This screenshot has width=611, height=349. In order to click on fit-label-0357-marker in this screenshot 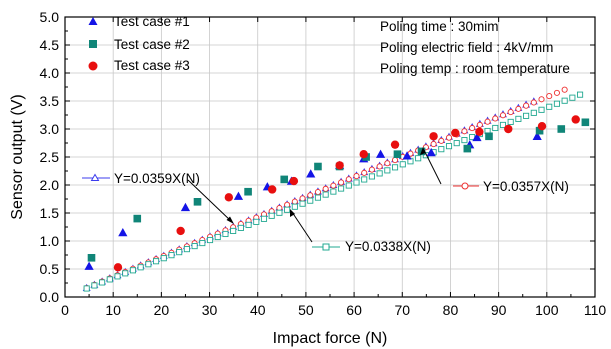, I will do `click(465, 186)`.